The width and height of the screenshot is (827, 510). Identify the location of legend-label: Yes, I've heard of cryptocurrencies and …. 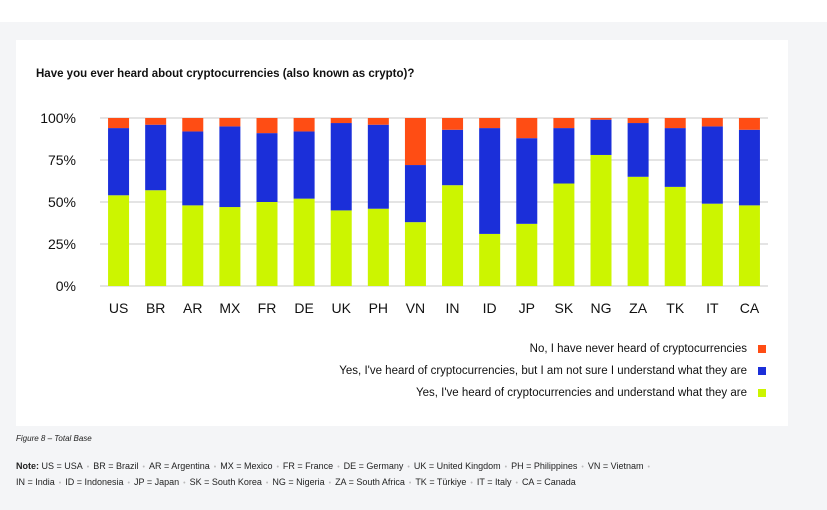
(581, 393).